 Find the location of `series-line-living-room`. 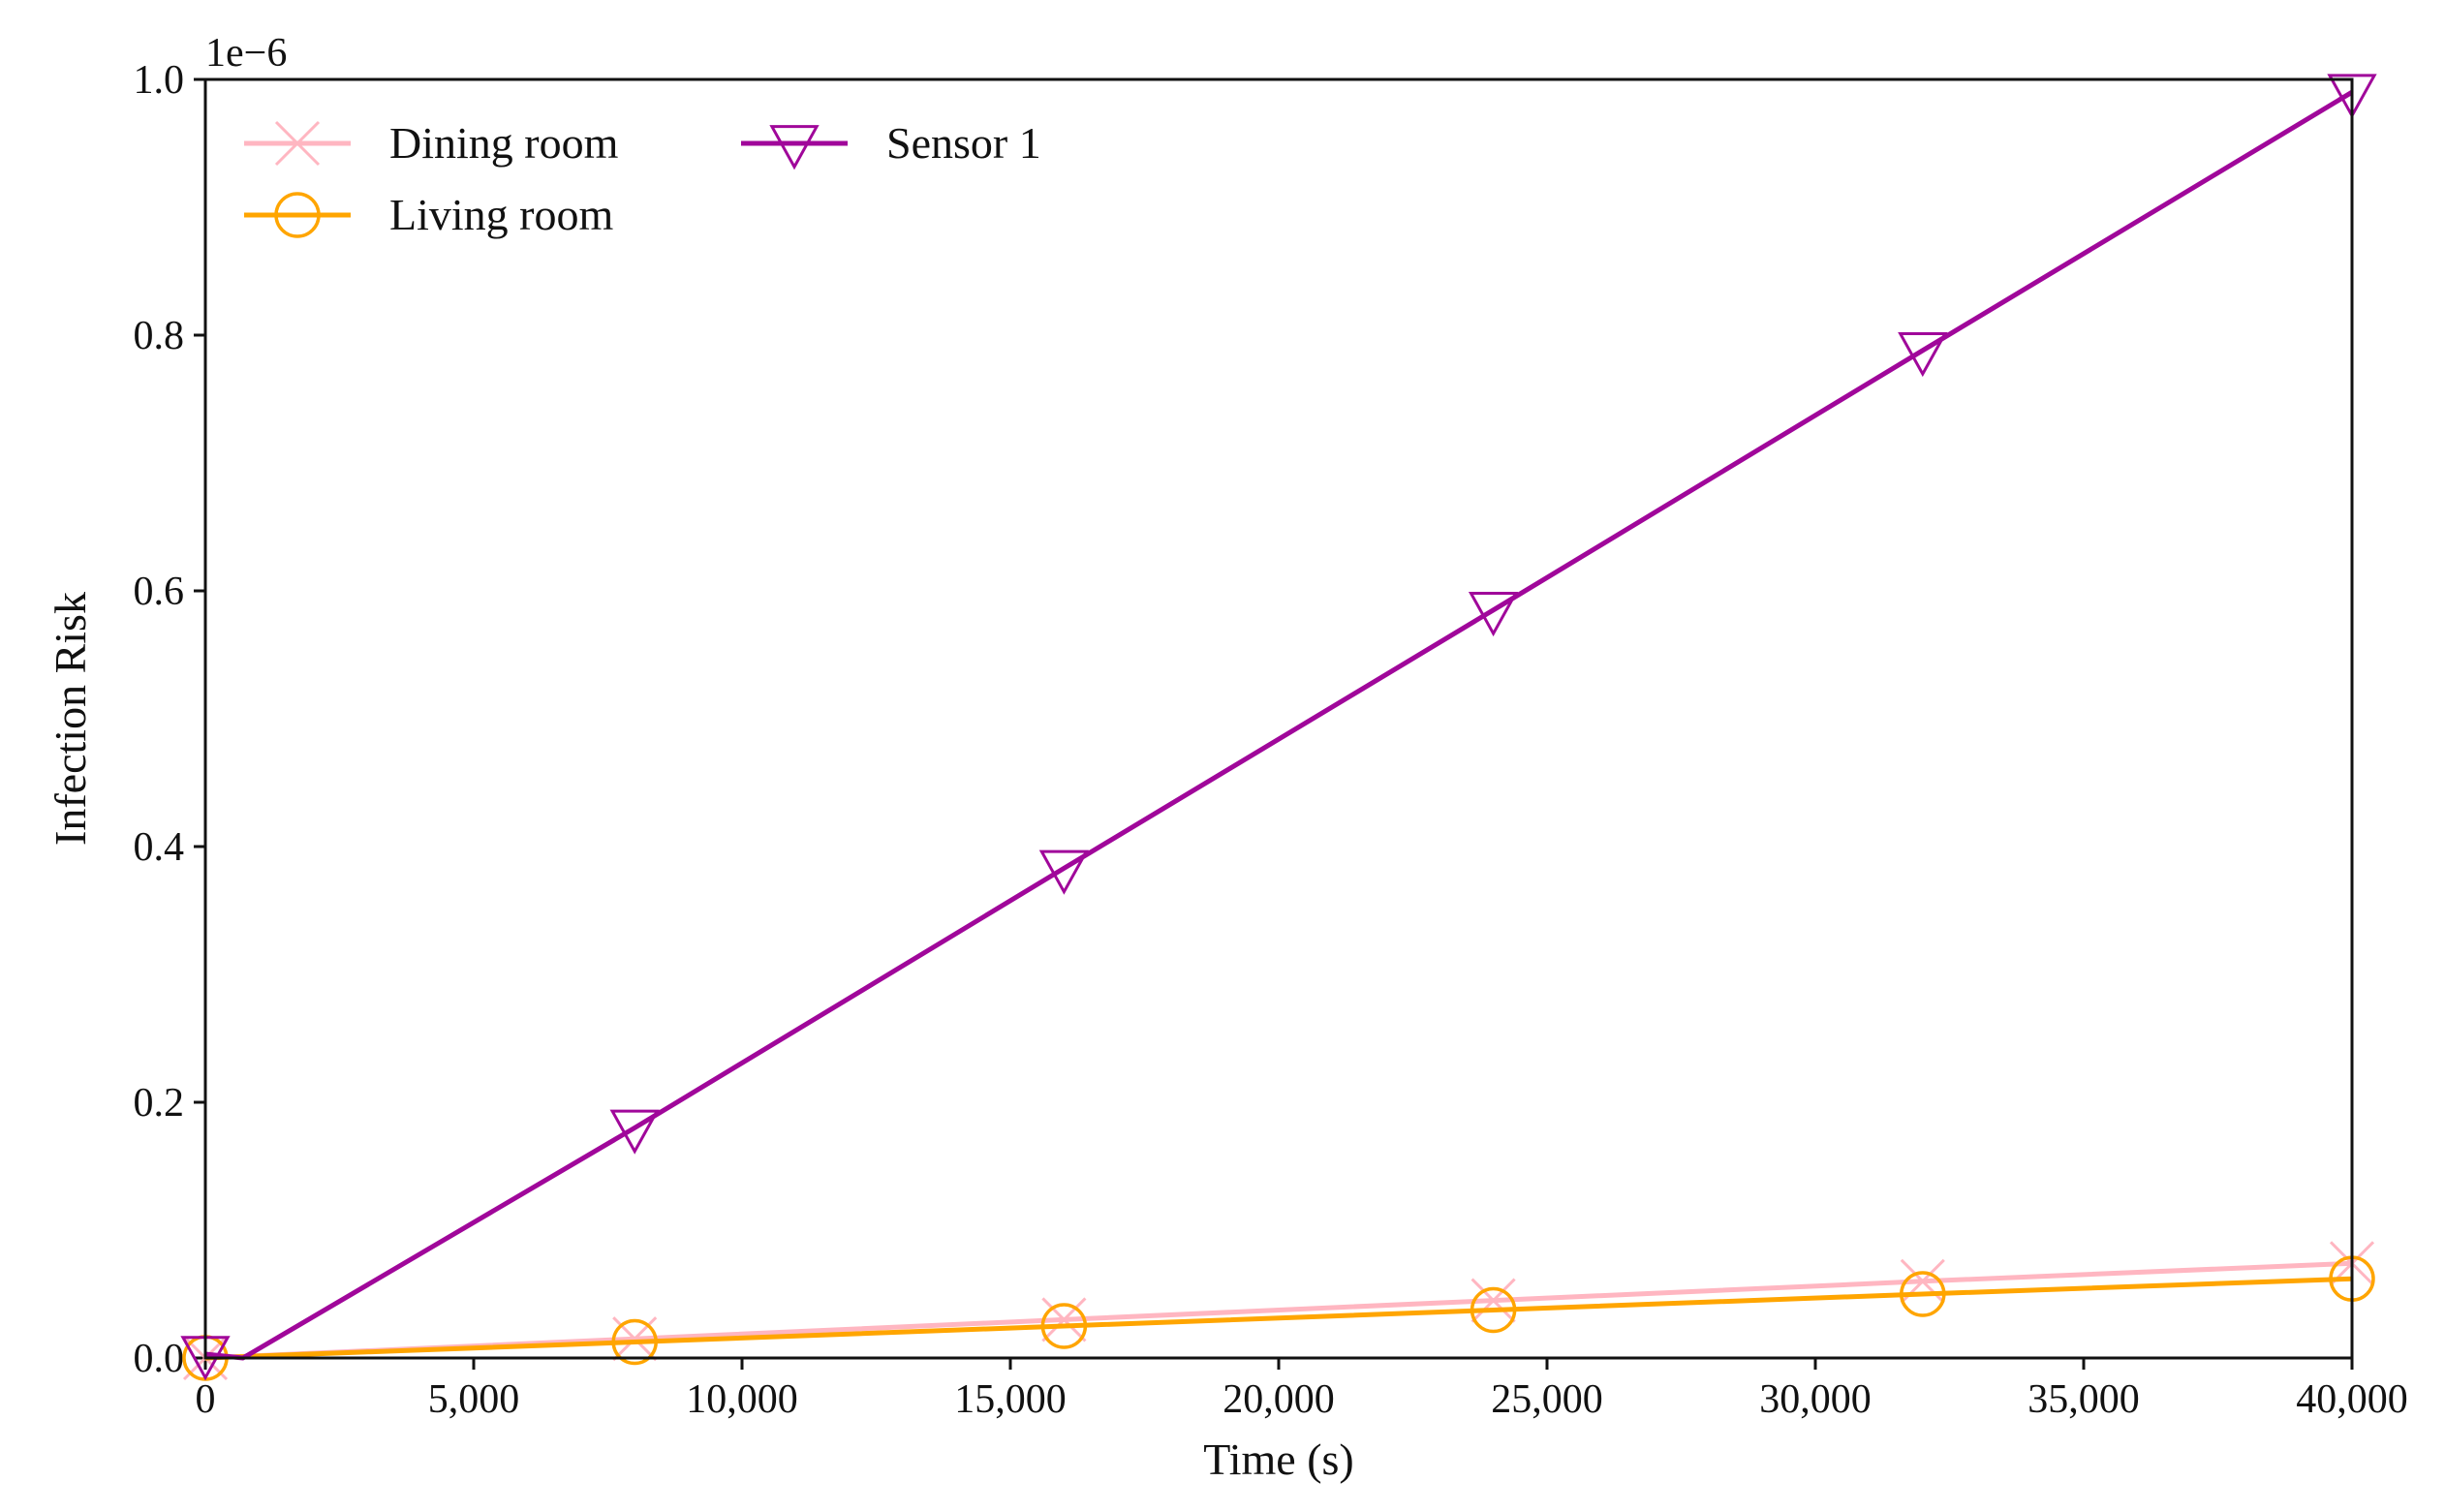

series-line-living-room is located at coordinates (1278, 1318).